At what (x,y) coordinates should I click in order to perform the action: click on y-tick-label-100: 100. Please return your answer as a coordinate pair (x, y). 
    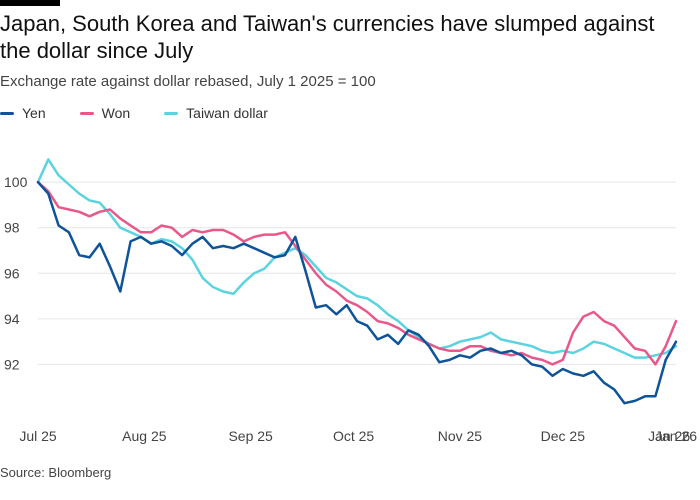
    Looking at the image, I should click on (16, 182).